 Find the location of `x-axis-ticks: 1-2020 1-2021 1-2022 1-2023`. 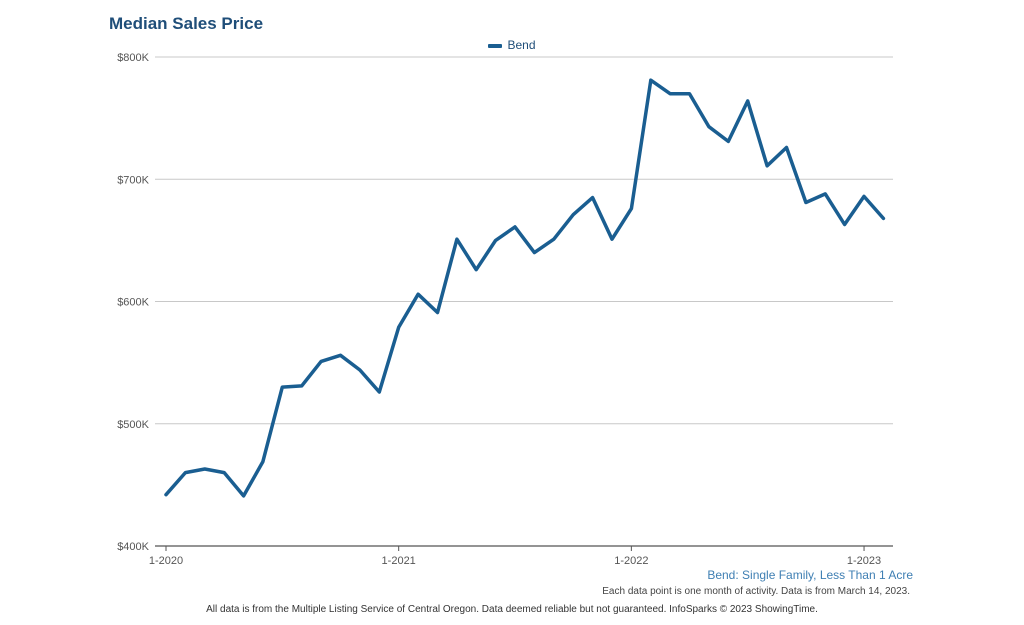

x-axis-ticks: 1-2020 1-2021 1-2022 1-2023 is located at coordinates (515, 556).